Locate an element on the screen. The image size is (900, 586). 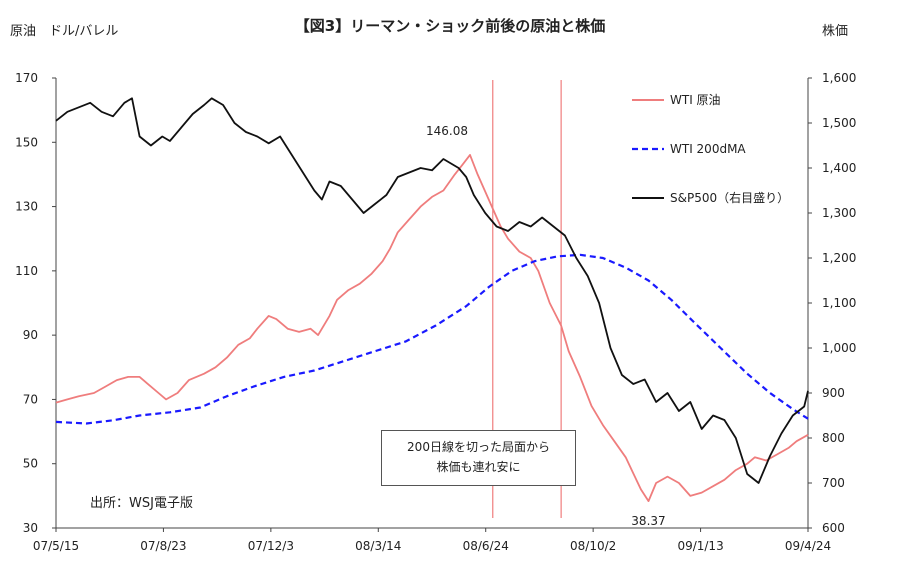
left-tick-label: 170 is located at coordinates (26, 78).